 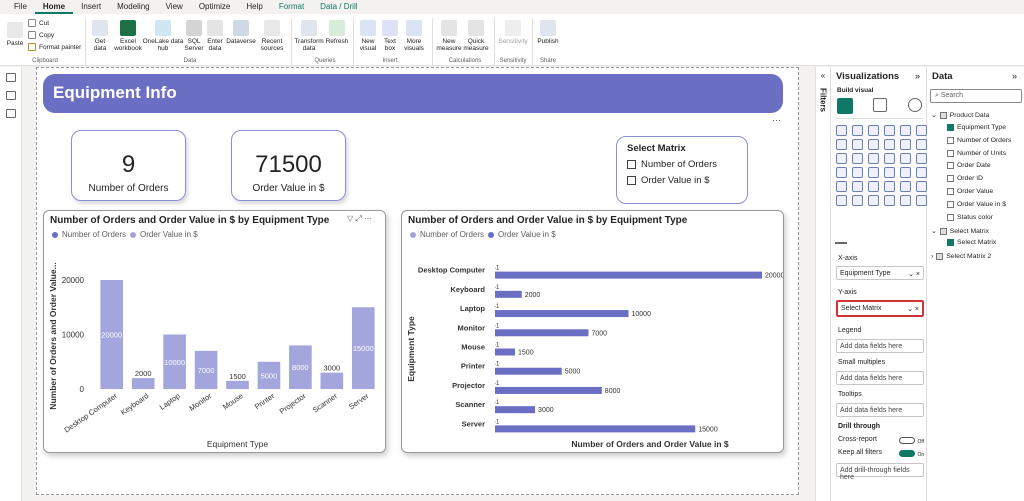 What do you see at coordinates (10, 77) in the screenshot?
I see `report-view-icon` at bounding box center [10, 77].